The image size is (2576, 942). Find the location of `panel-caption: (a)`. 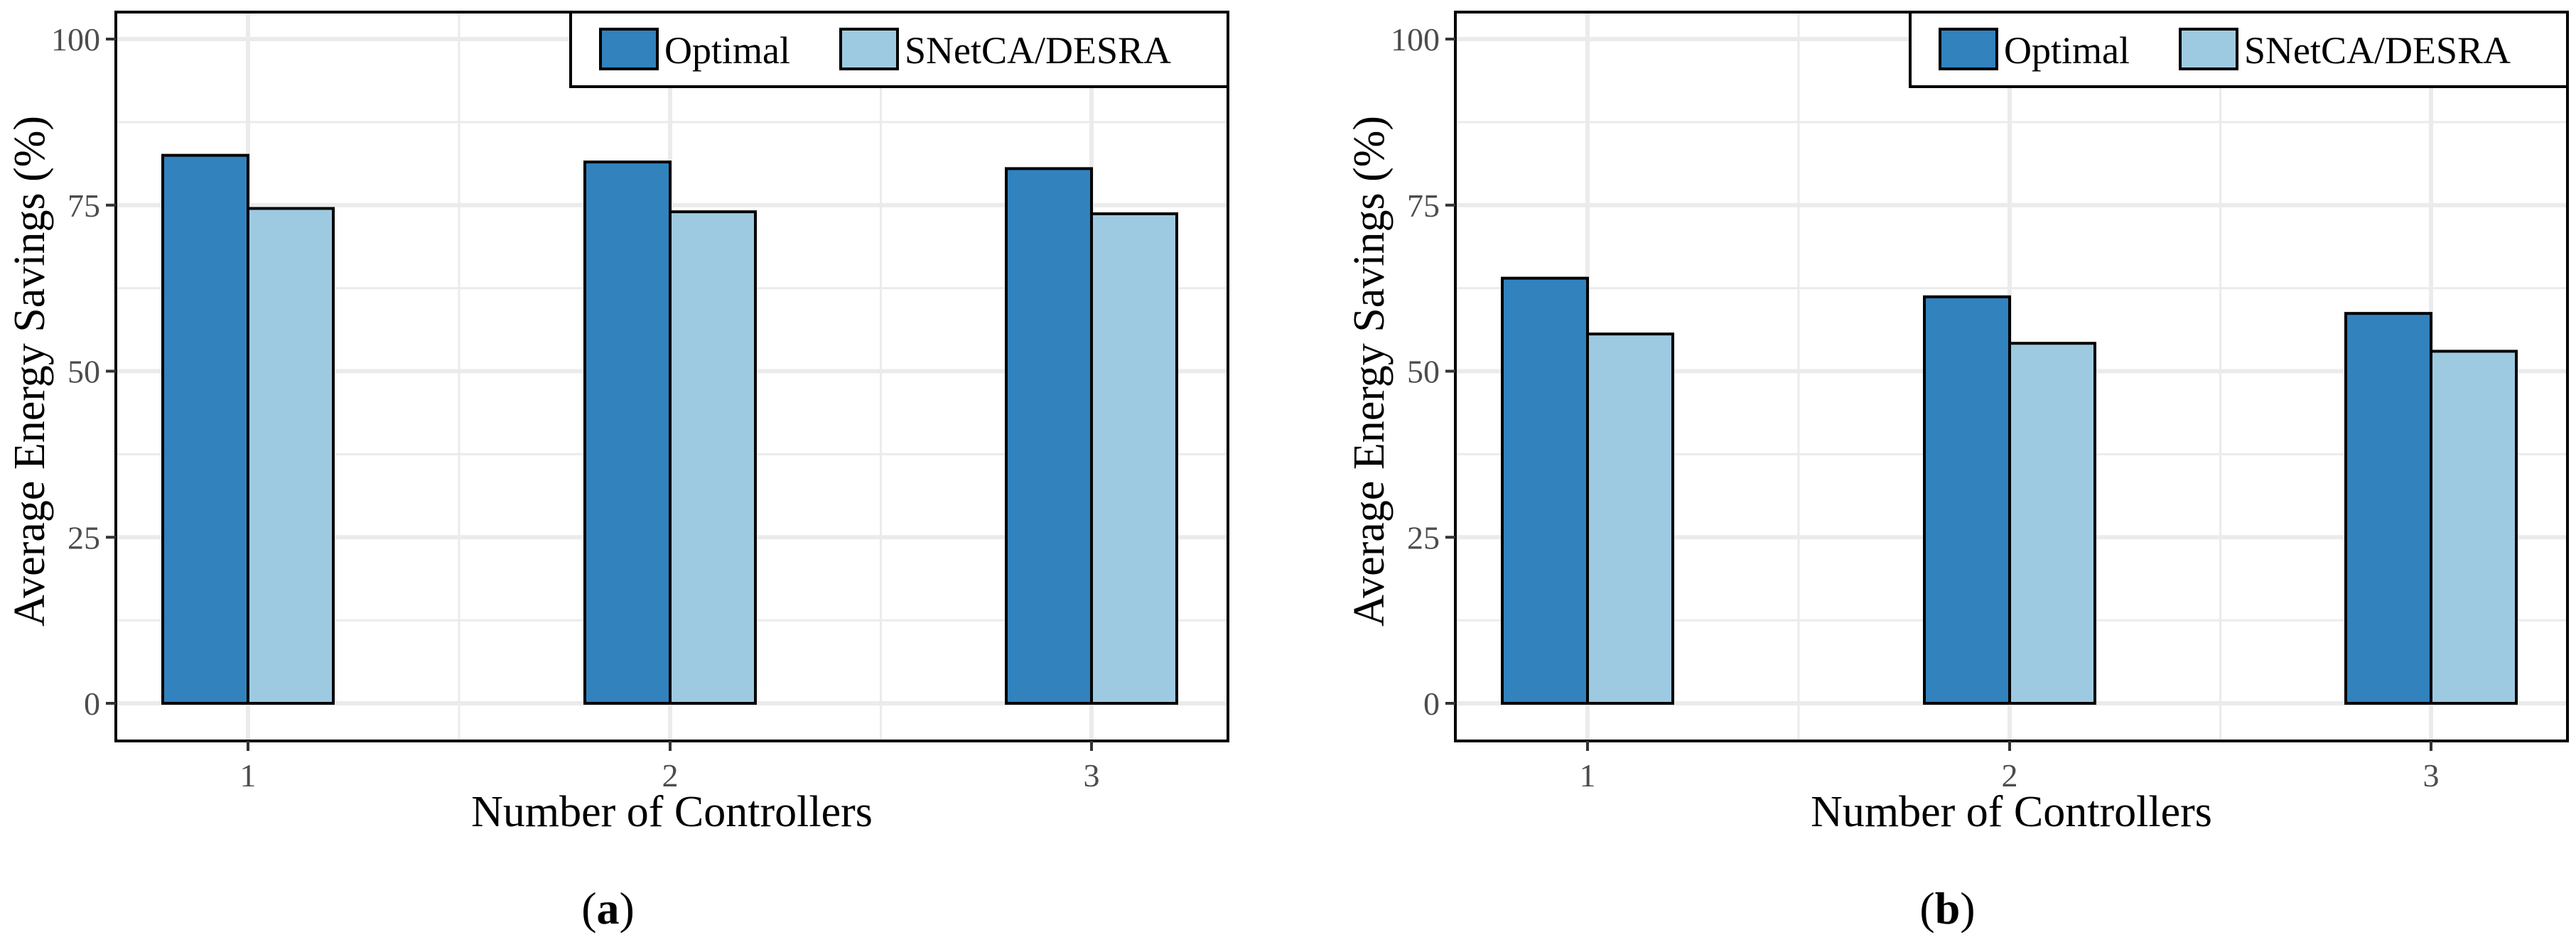

panel-caption: (a) is located at coordinates (608, 908).